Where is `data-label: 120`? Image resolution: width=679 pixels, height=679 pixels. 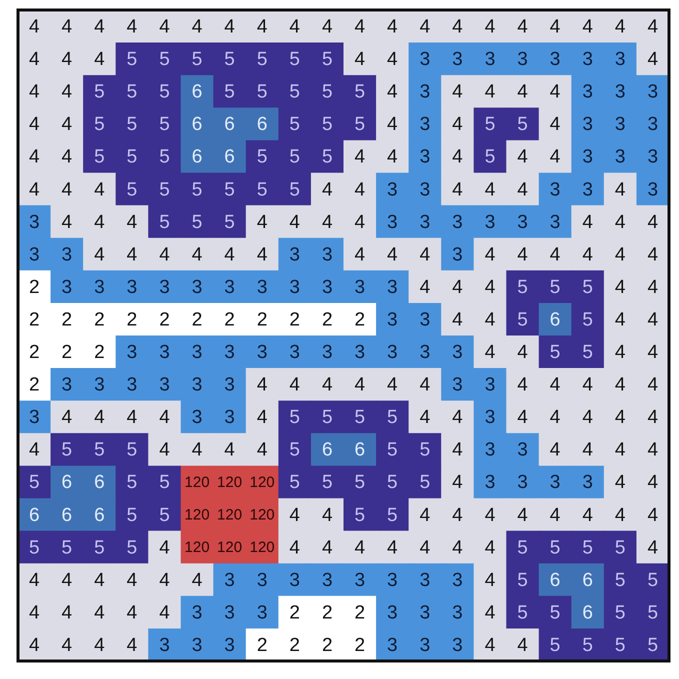 data-label: 120 is located at coordinates (197, 515).